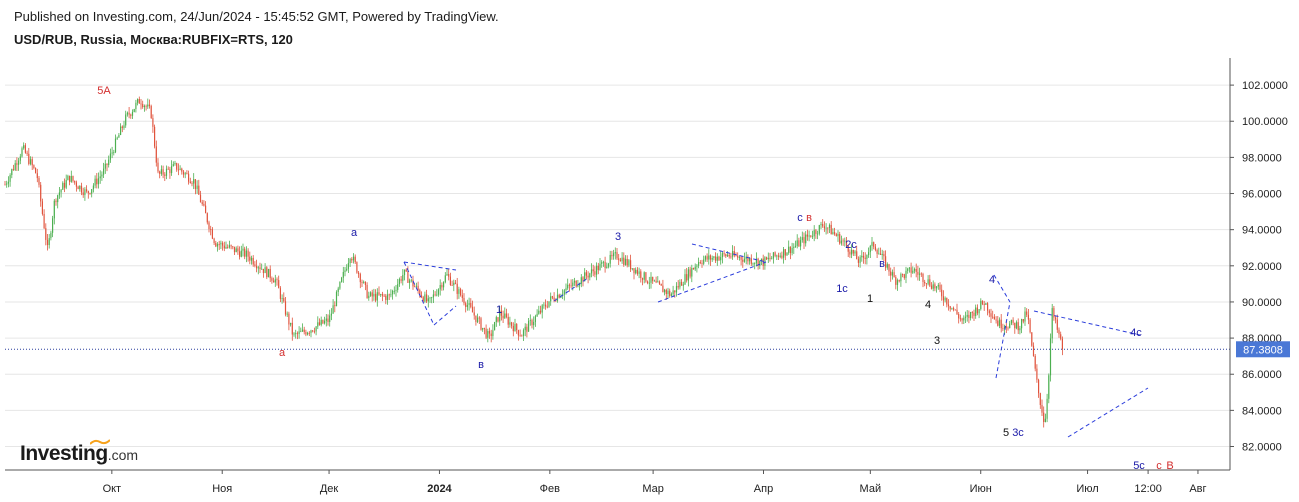  Describe the element at coordinates (550, 489) in the screenshot. I see `x-tick-label: Фев` at that location.